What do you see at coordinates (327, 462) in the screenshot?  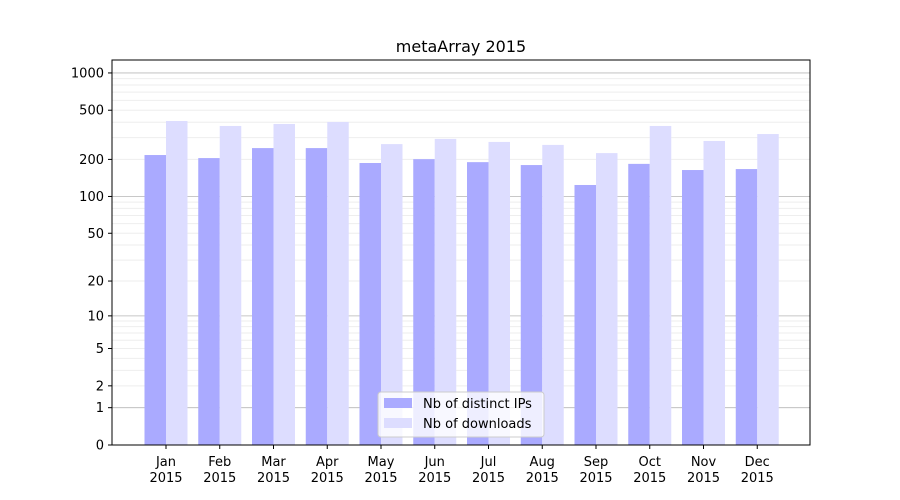 I see `x-tick-label-line: Apr` at bounding box center [327, 462].